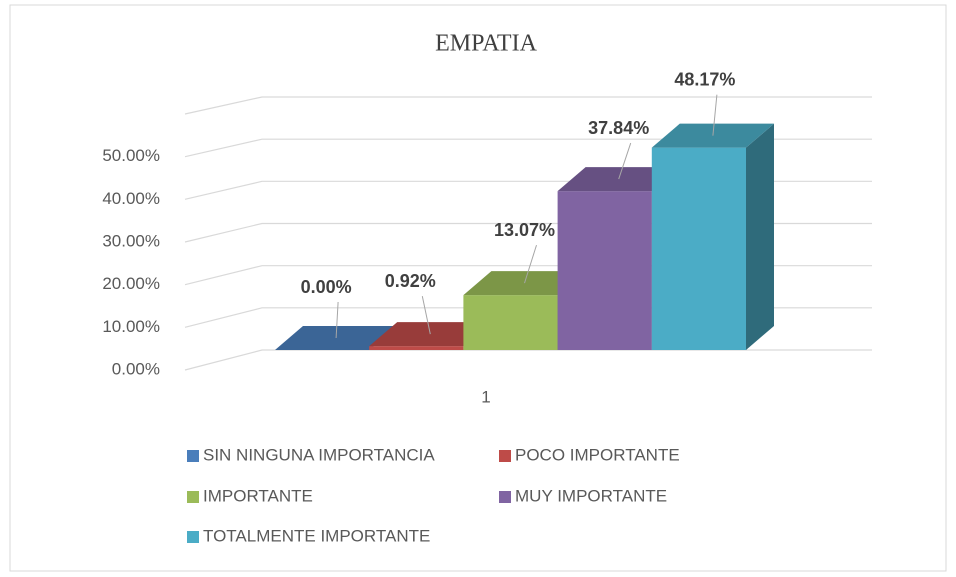 The height and width of the screenshot is (577, 956). What do you see at coordinates (591, 495) in the screenshot?
I see `legend-label: MUY IMPORTANTE` at bounding box center [591, 495].